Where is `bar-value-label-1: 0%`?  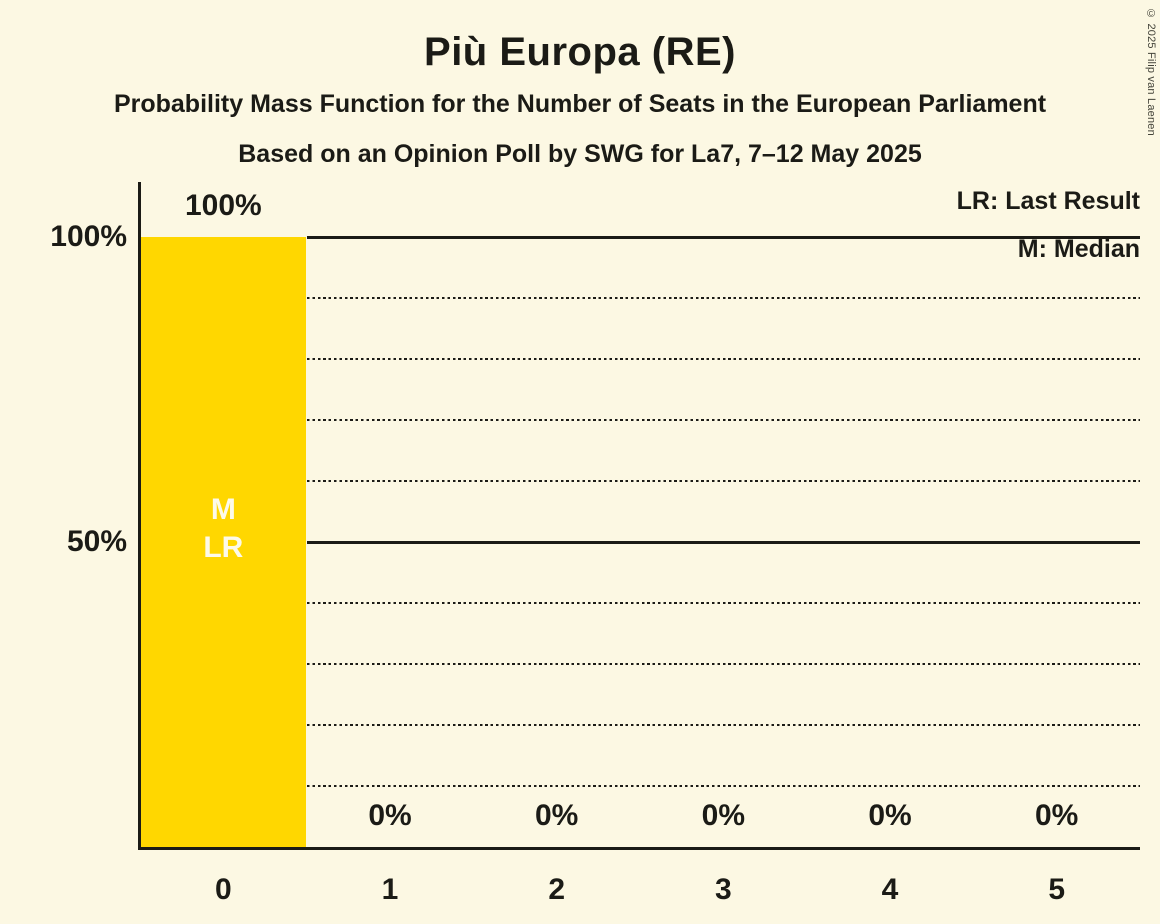
bar-value-label-1: 0% is located at coordinates (390, 815).